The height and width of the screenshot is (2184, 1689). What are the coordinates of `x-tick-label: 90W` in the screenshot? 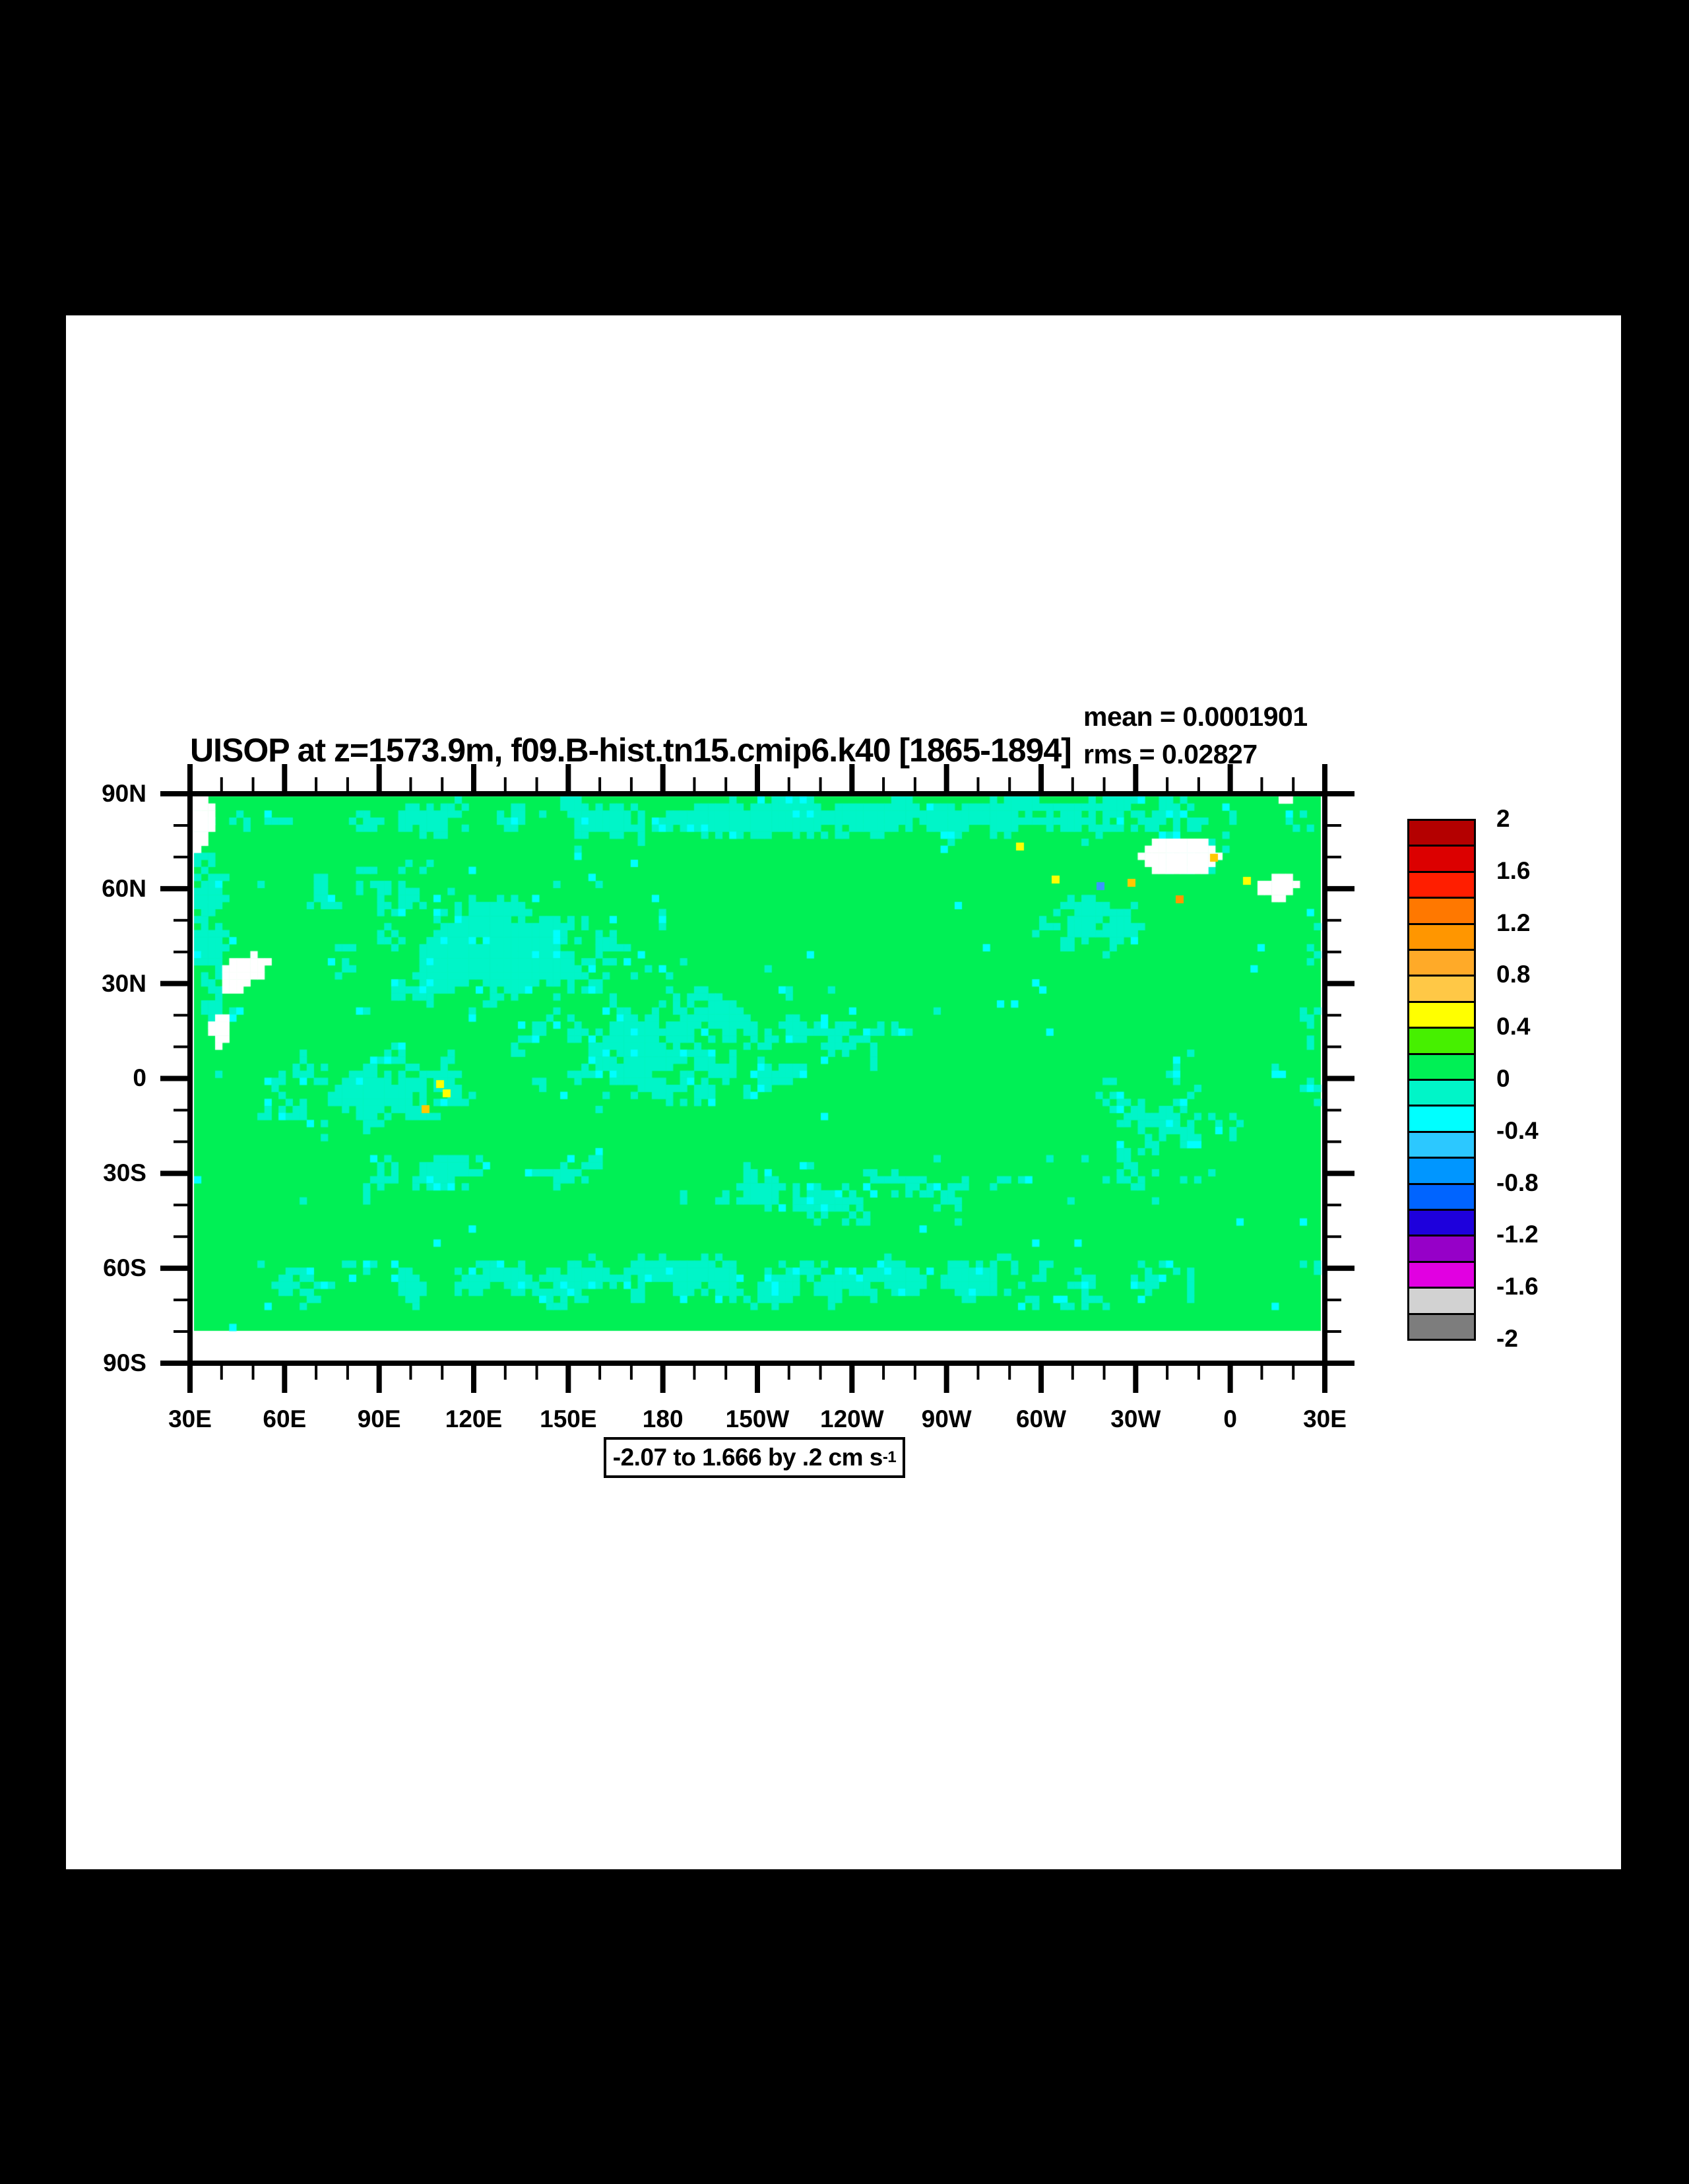 It's located at (947, 1418).